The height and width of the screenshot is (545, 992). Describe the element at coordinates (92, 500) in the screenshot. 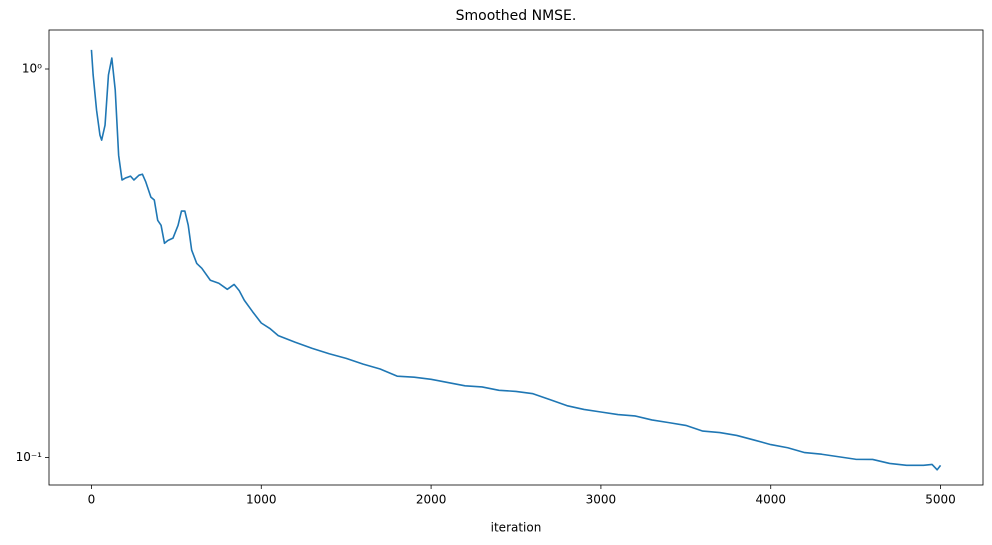

I see `x-tick-label: 0` at that location.